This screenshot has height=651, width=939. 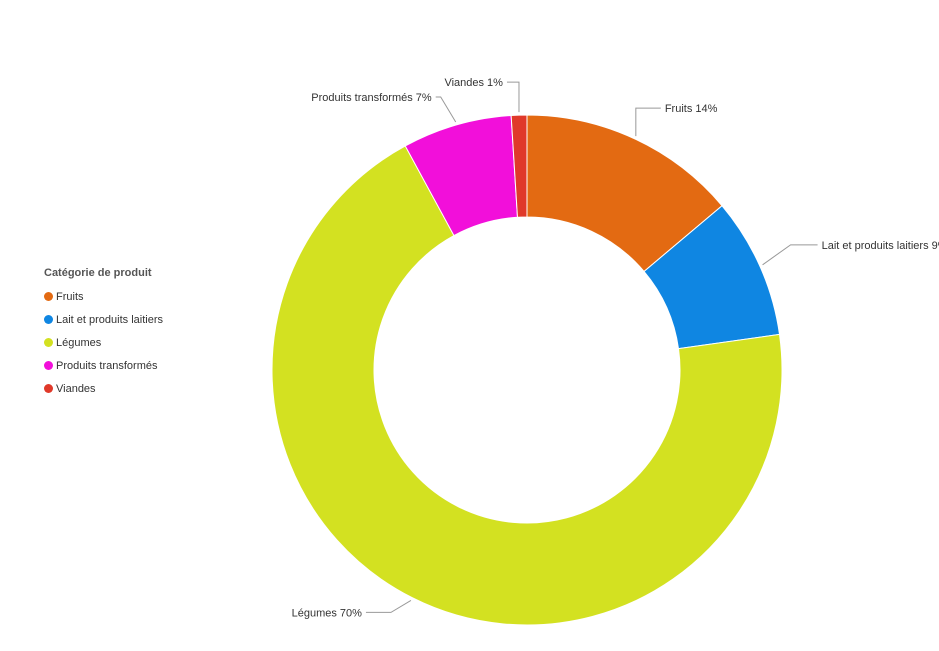 What do you see at coordinates (98, 273) in the screenshot?
I see `legend-title: Catégorie de produit` at bounding box center [98, 273].